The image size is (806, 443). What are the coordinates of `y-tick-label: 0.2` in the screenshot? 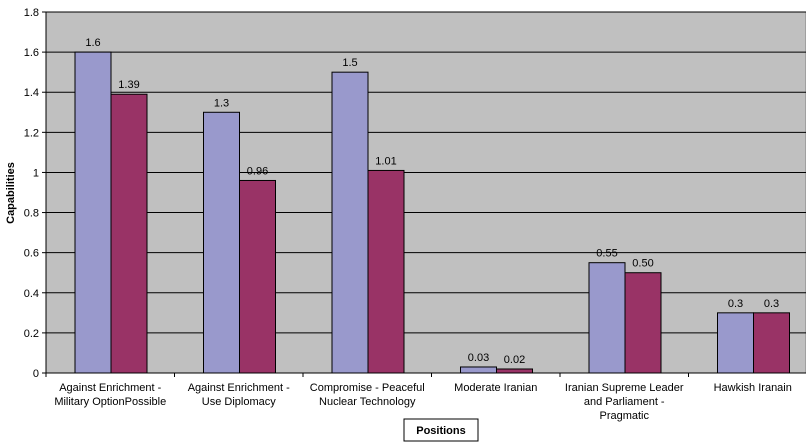 It's located at (31, 334).